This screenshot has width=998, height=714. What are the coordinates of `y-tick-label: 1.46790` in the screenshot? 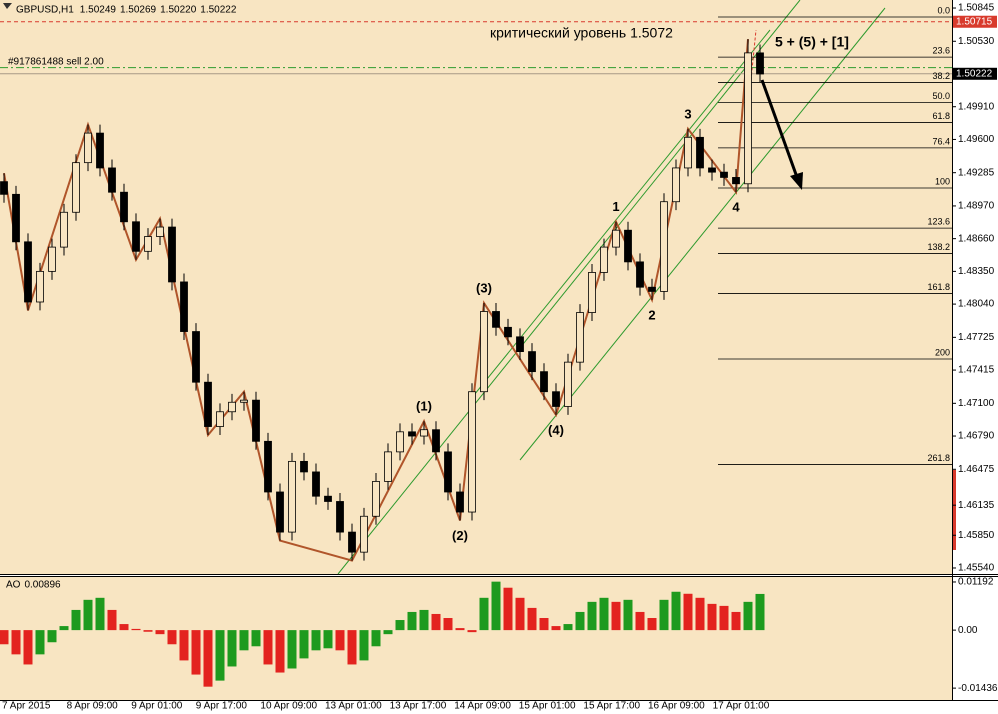 It's located at (976, 436).